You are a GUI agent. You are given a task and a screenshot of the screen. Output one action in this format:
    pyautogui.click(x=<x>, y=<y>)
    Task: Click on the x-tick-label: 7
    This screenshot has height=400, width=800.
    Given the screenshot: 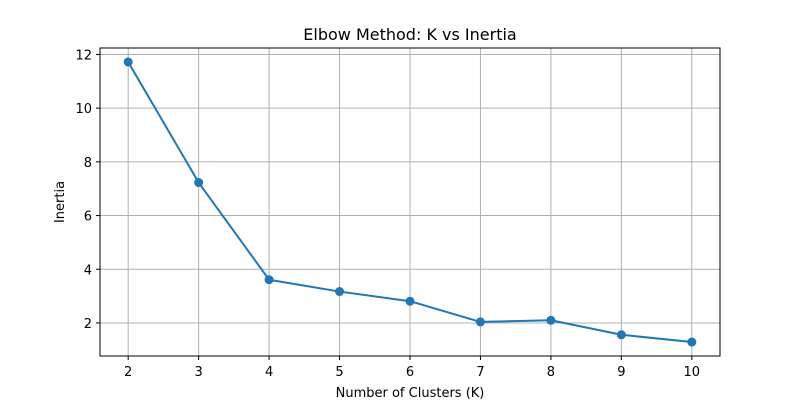 What is the action you would take?
    pyautogui.click(x=480, y=372)
    